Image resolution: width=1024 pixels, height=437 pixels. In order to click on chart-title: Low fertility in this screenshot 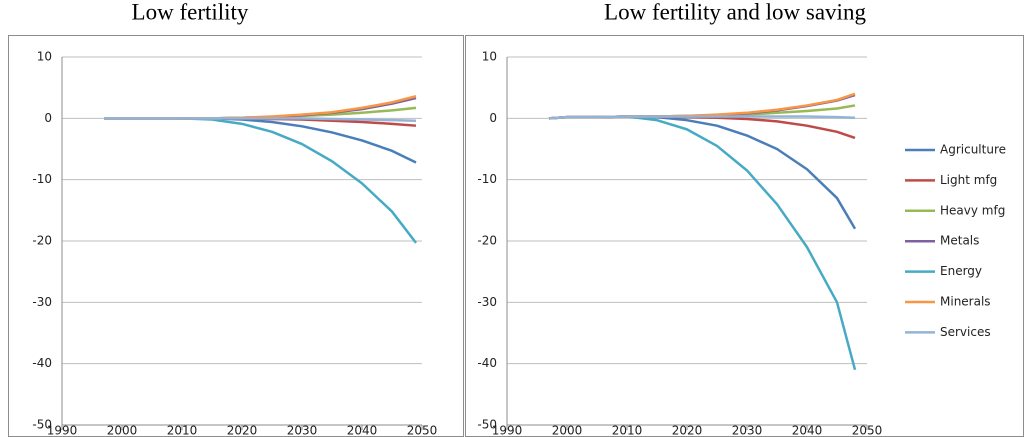, I will do `click(190, 12)`.